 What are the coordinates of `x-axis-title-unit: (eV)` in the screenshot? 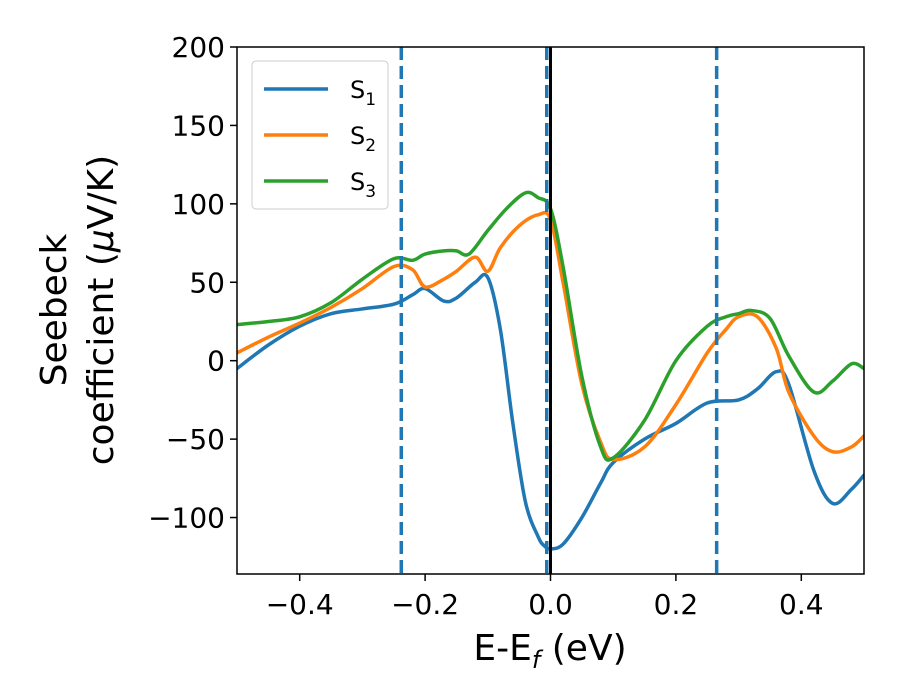 It's located at (583, 648).